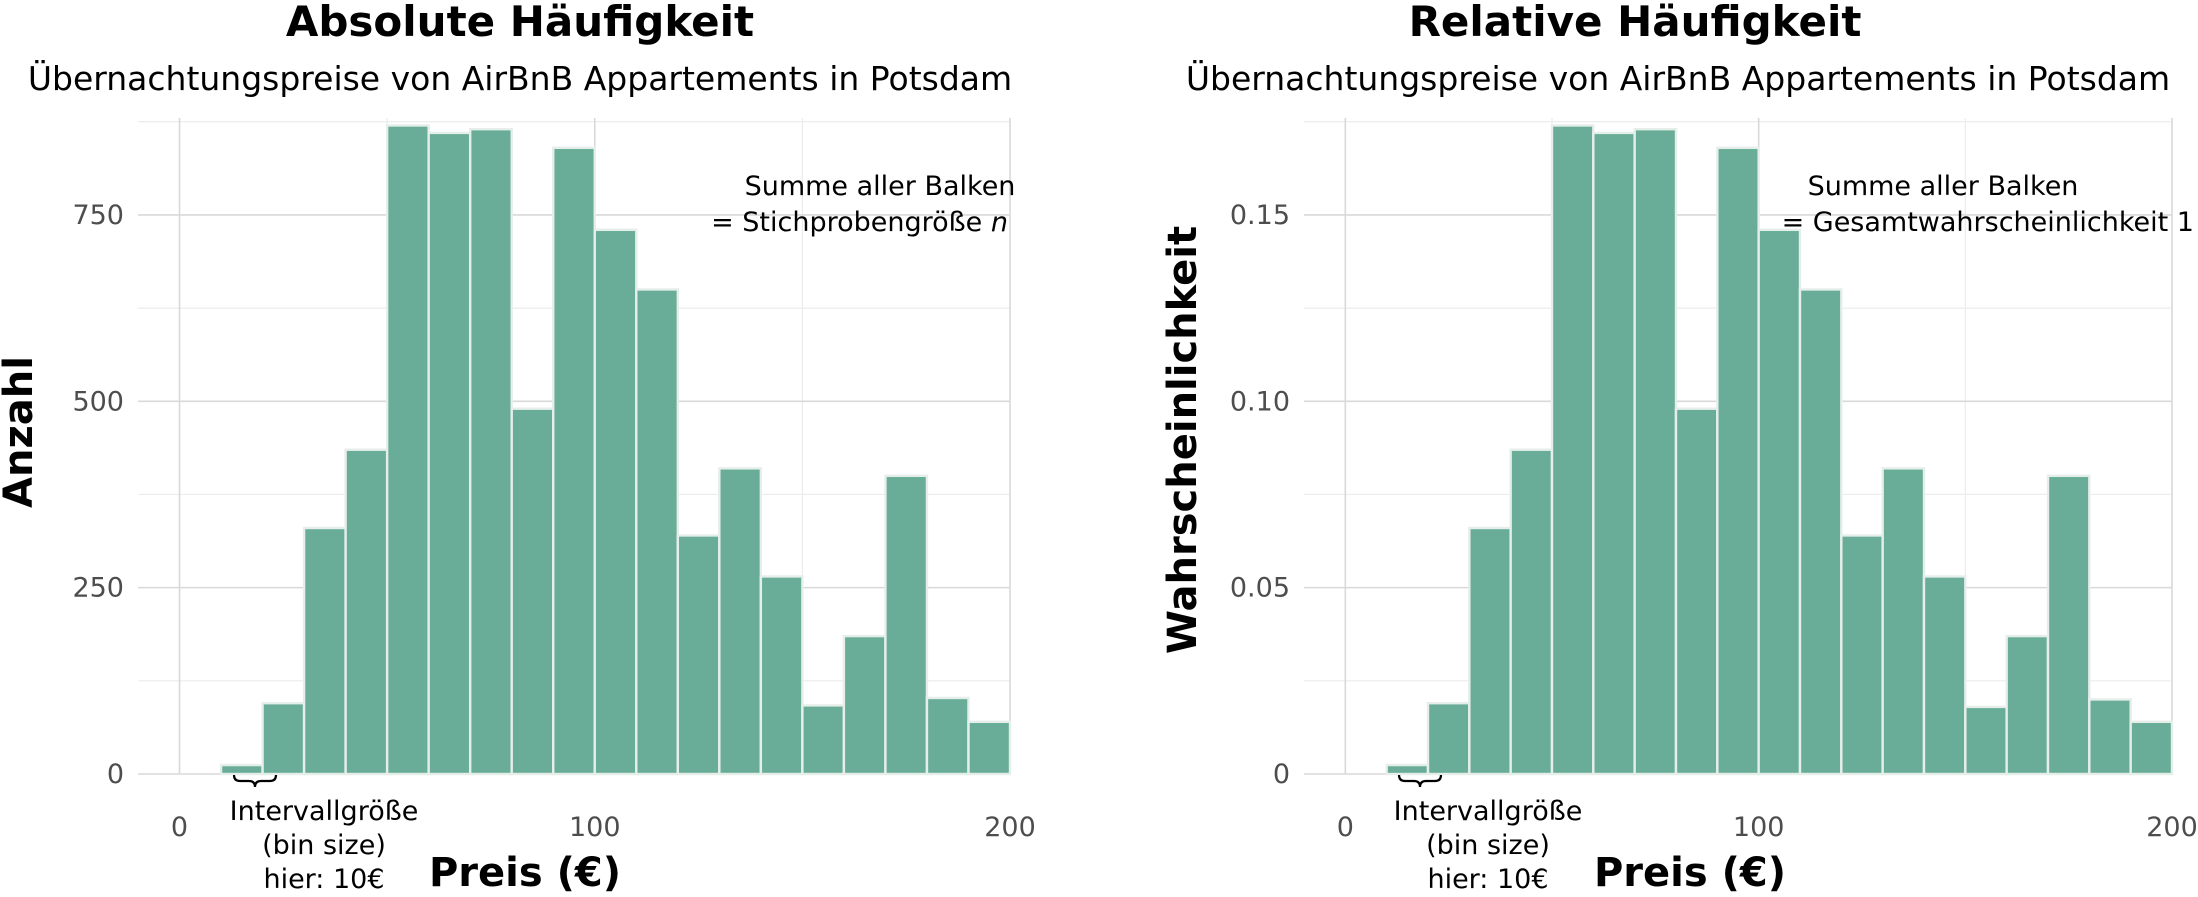  What do you see at coordinates (1260, 495) in the screenshot?
I see `y-tick-labels: 0 0.05 0.10 0.15` at bounding box center [1260, 495].